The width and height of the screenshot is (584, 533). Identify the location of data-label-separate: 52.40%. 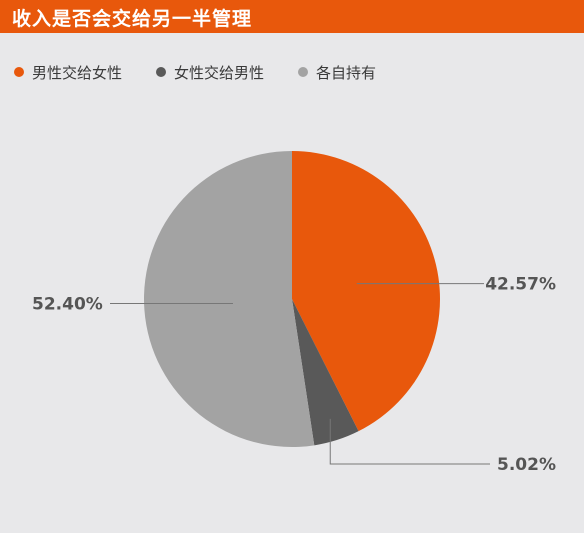
(67, 304).